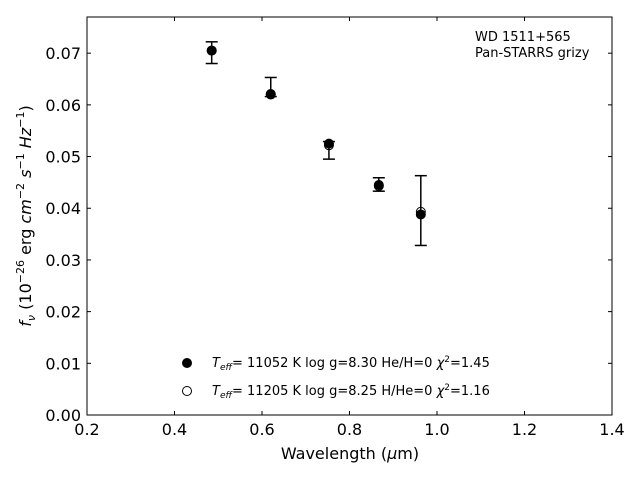 This screenshot has height=480, width=640. I want to click on y-tick-label: 0.05, so click(63, 157).